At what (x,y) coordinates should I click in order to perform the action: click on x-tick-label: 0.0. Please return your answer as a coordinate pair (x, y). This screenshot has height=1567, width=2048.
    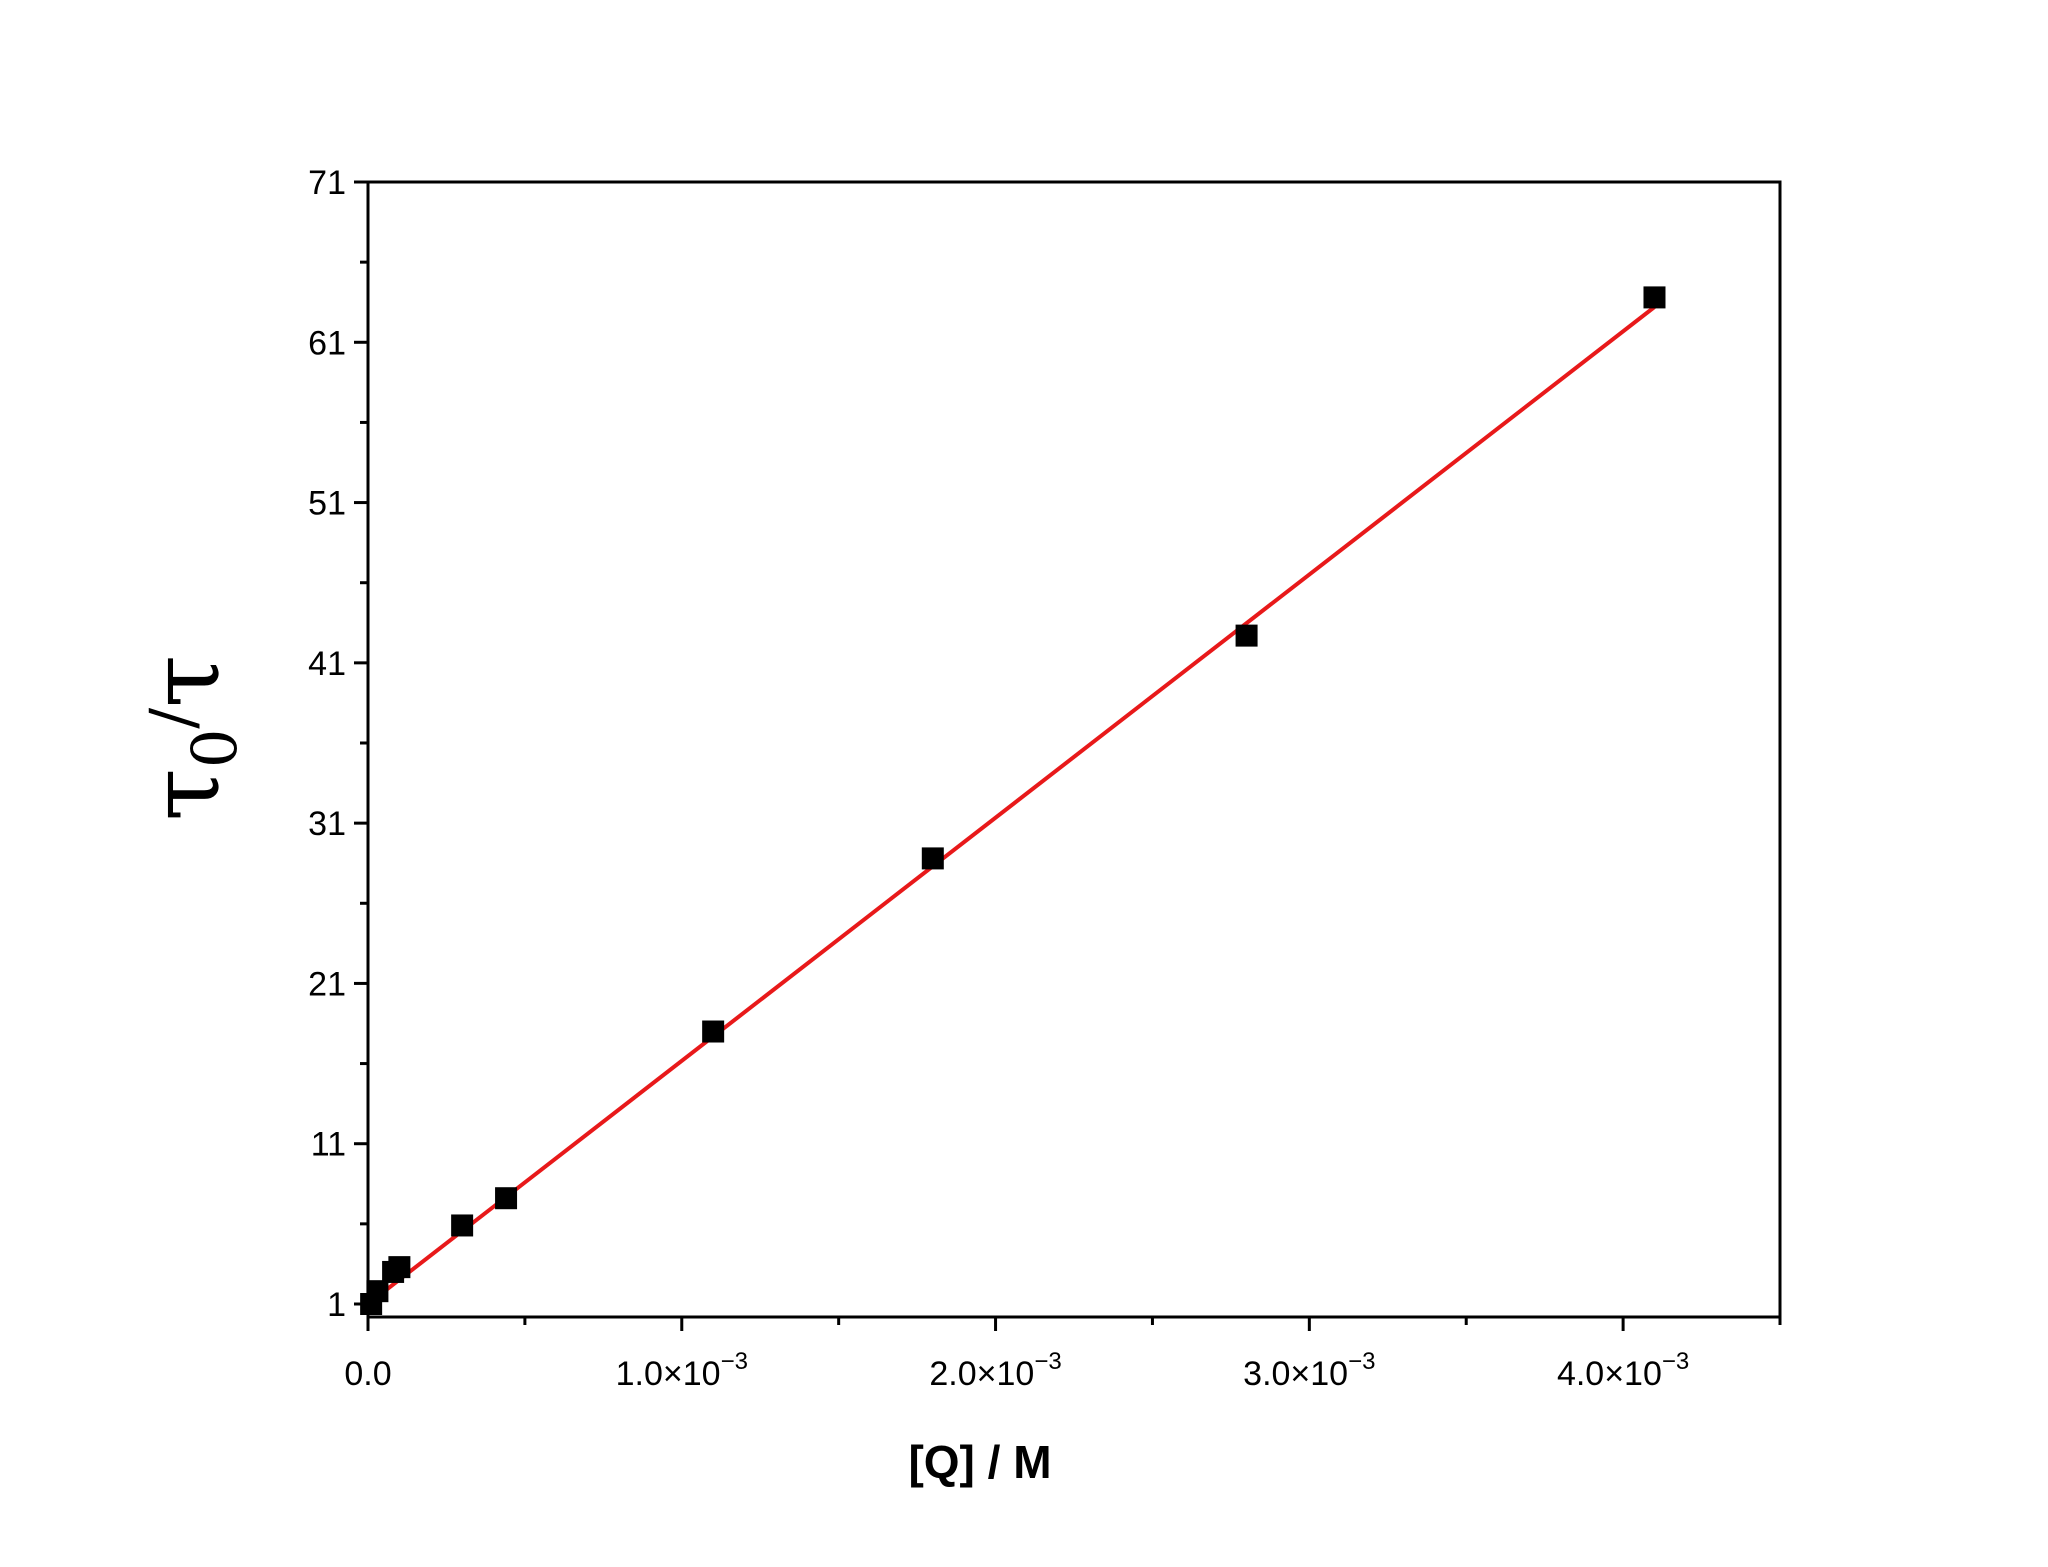
    Looking at the image, I should click on (367, 1374).